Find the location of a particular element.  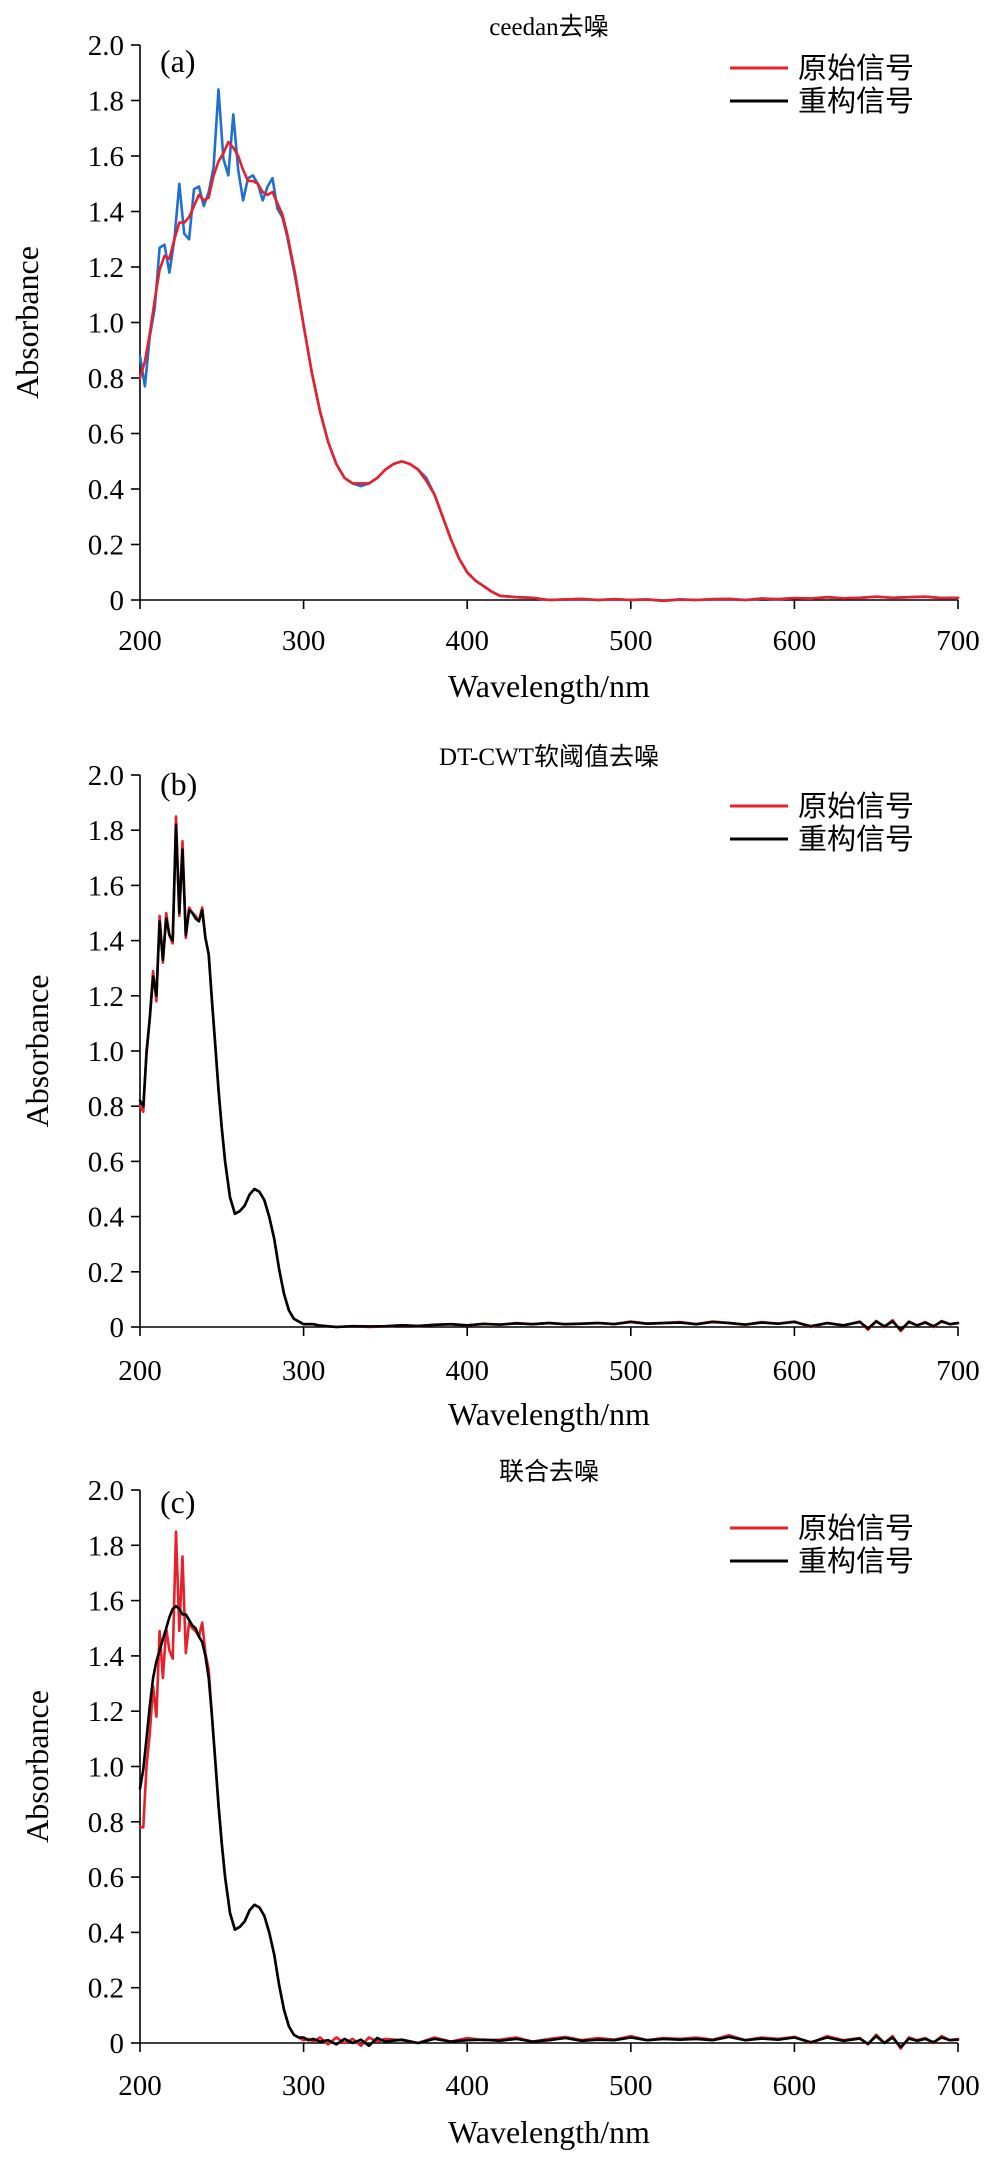

panel-tag: (b) is located at coordinates (178, 784).